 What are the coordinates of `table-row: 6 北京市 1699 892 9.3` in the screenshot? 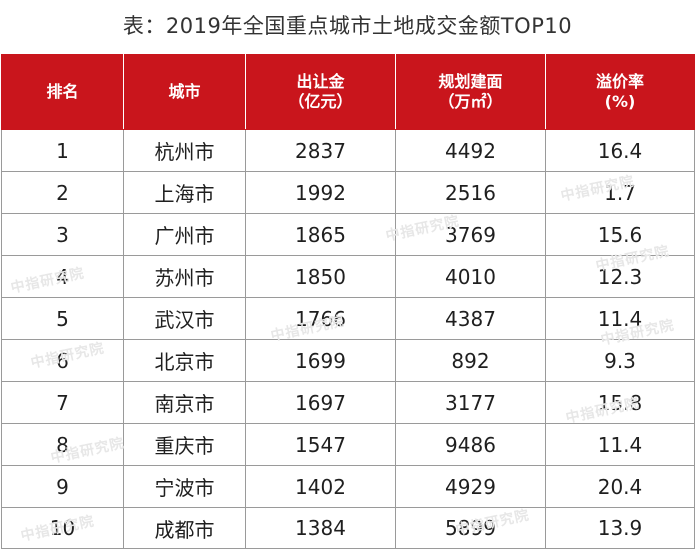 It's located at (348, 360).